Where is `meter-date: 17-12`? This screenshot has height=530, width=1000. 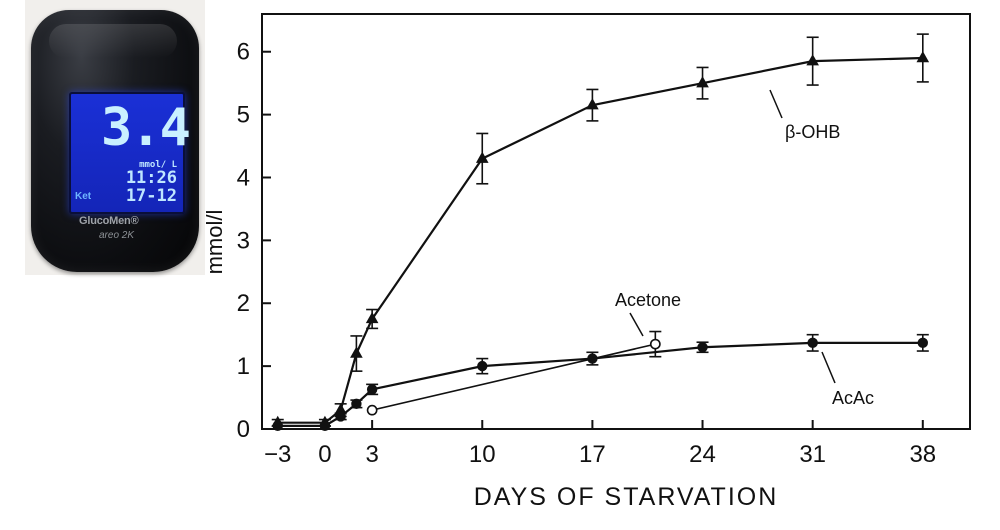 meter-date: 17-12 is located at coordinates (151, 196).